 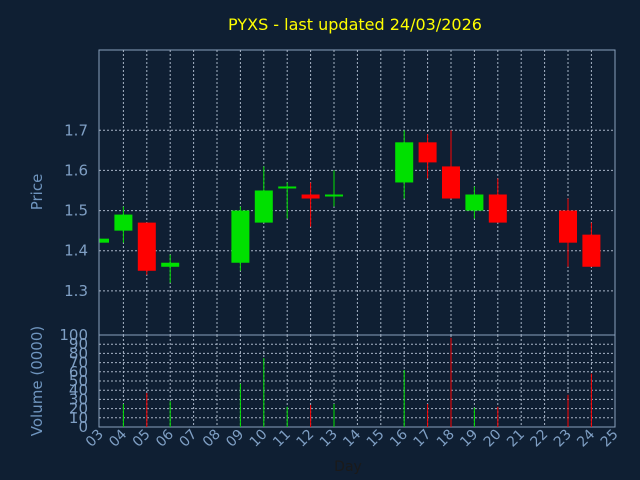 What do you see at coordinates (76, 130) in the screenshot?
I see `price-y-tick-label: 1.7` at bounding box center [76, 130].